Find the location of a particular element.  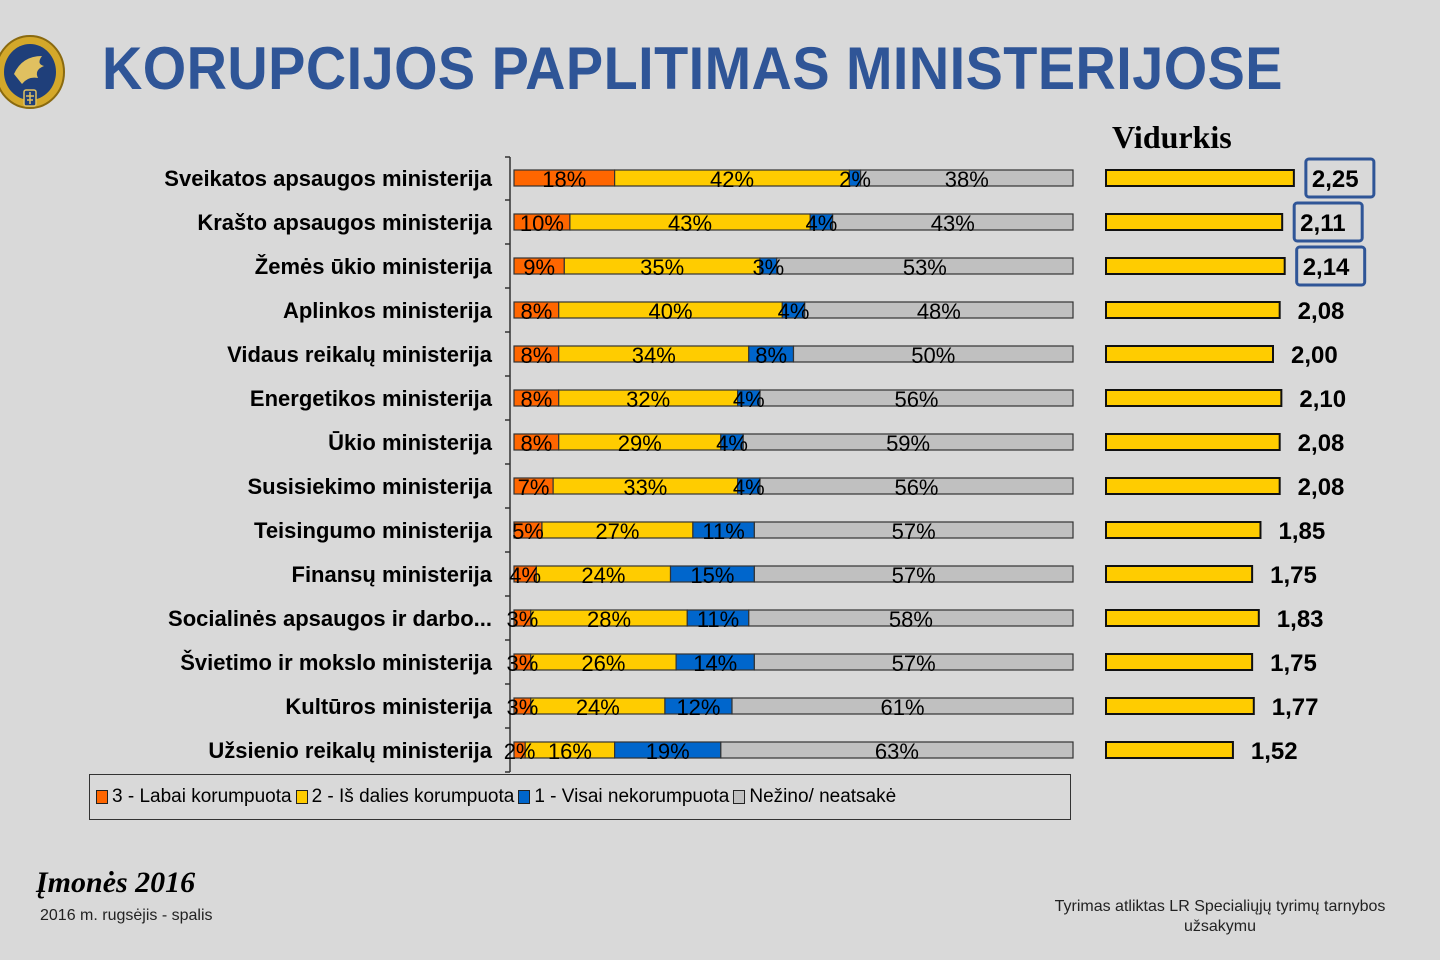

survey-date: 2016 m. rugsėjis - spalis is located at coordinates (126, 915).